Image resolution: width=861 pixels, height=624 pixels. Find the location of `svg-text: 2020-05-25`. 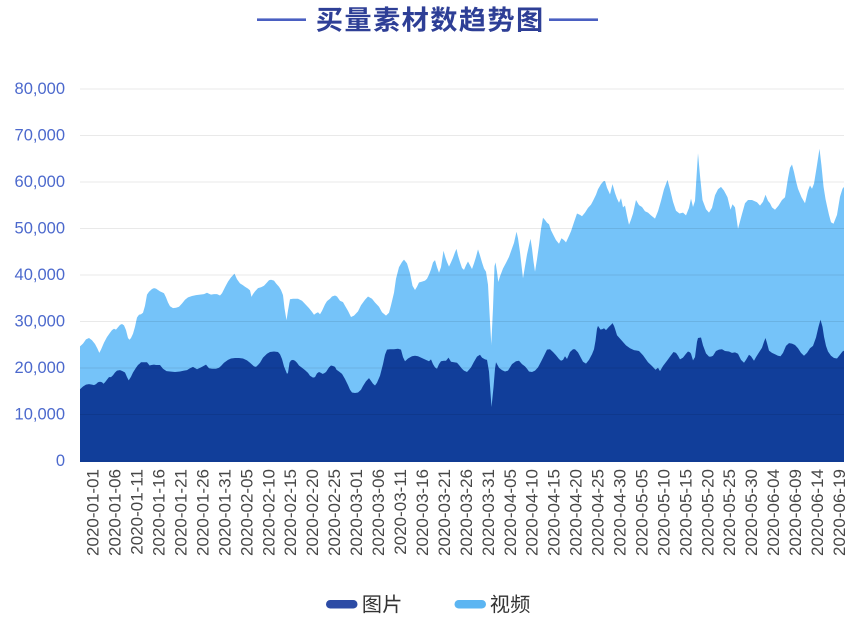

svg-text: 2020-05-25 is located at coordinates (729, 512).